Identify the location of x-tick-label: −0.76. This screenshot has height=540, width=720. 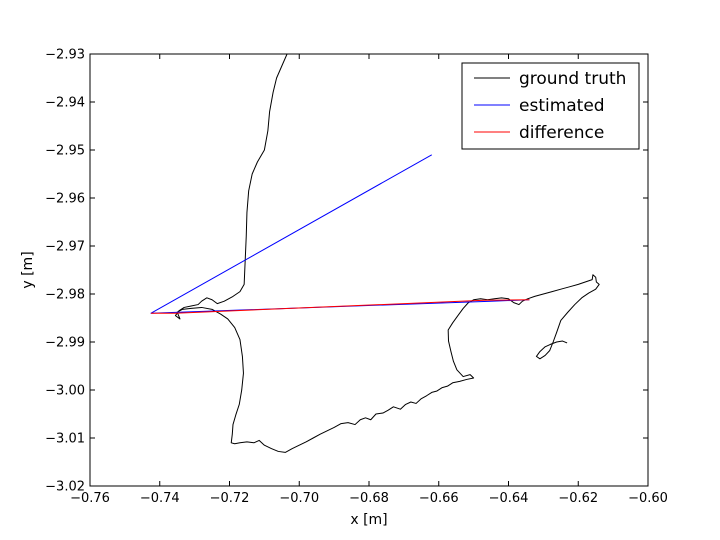
(90, 498).